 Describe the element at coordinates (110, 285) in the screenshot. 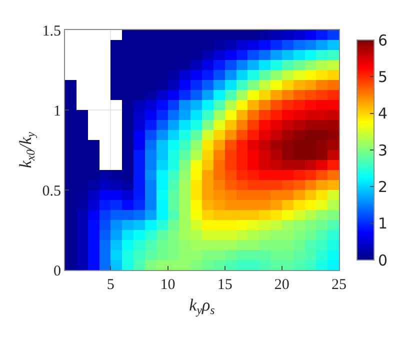

I see `x-tick-label: 5` at that location.